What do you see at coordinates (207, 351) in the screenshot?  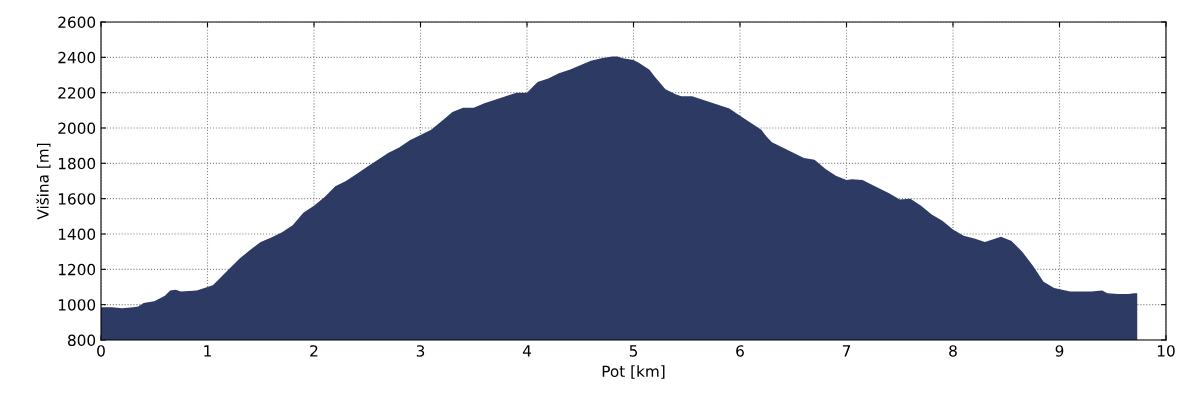 I see `x-tick-label: 1` at bounding box center [207, 351].